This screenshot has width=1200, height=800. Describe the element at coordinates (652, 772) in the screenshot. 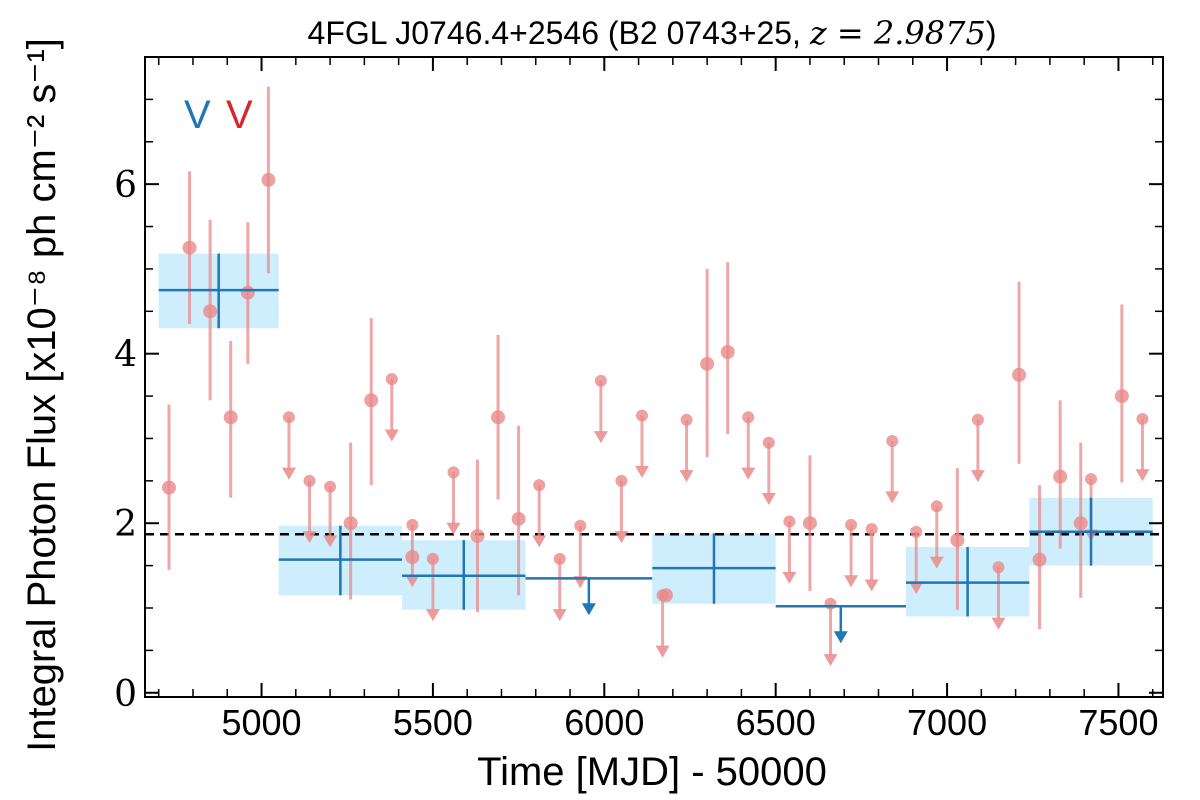

I see `x-axis-label: Time [MJD] - 50000` at that location.